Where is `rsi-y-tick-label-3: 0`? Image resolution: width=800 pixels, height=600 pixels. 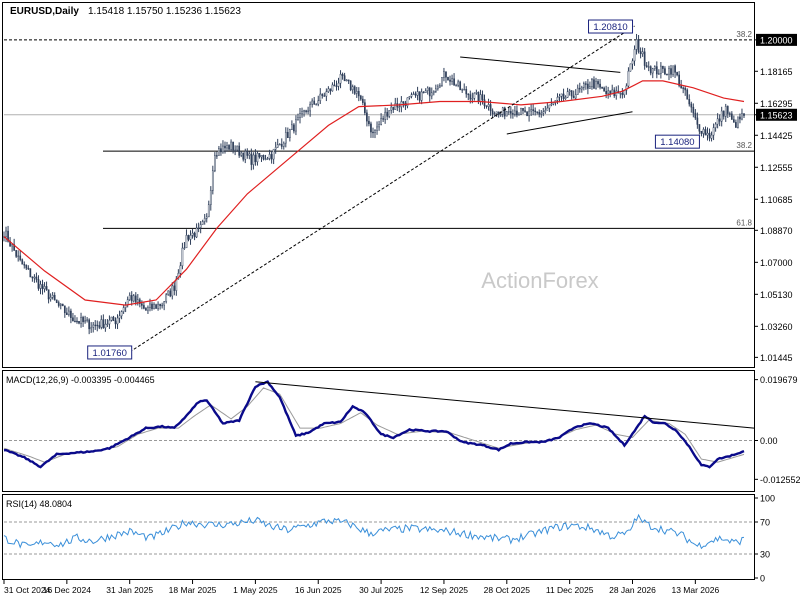 rsi-y-tick-label-3: 0 is located at coordinates (762, 579).